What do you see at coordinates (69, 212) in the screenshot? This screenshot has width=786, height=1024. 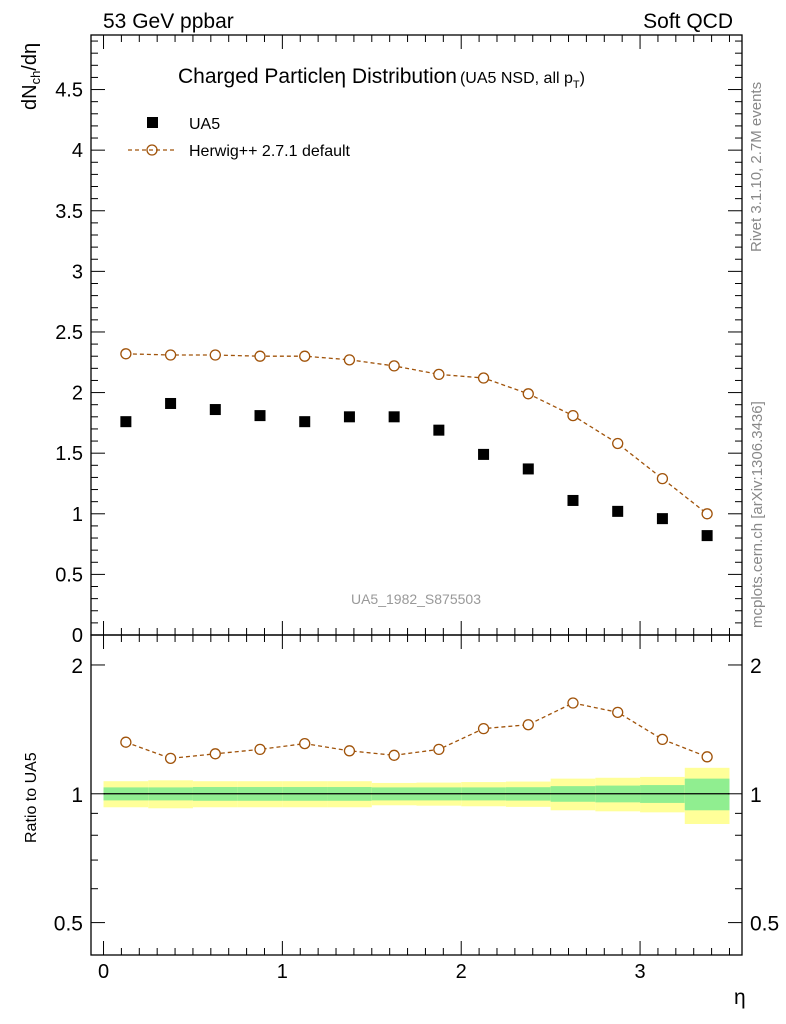 I see `main-y-tick-label: 3.5` at bounding box center [69, 212].